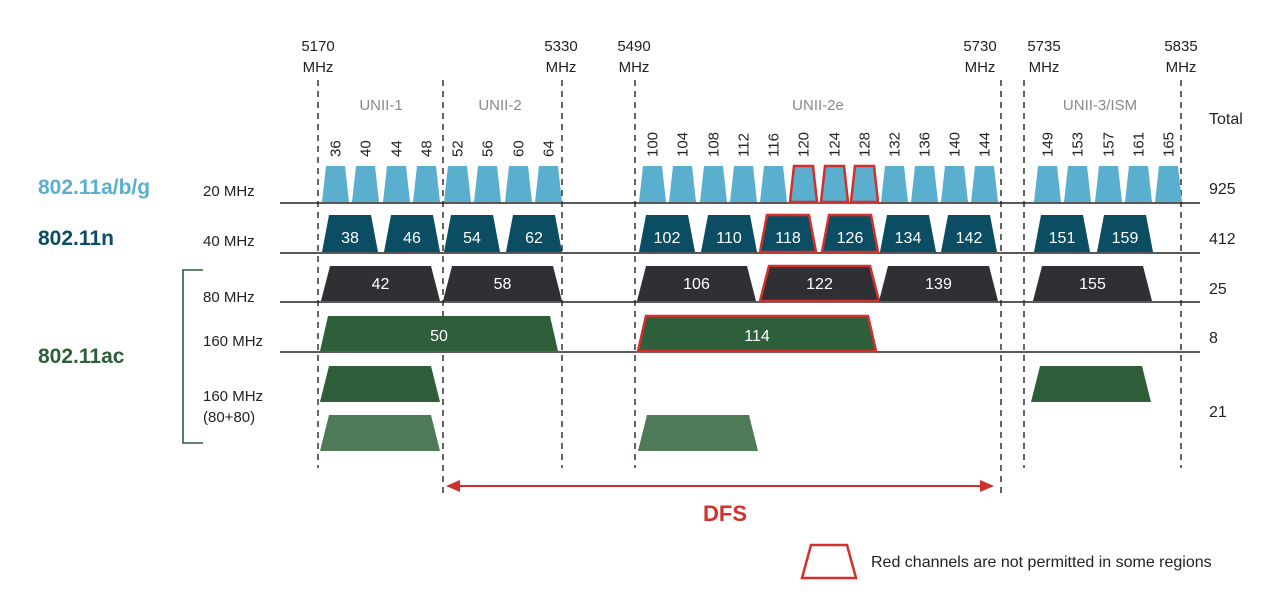 This screenshot has height=611, width=1279. What do you see at coordinates (865, 144) in the screenshot?
I see `channel-number-128: 128` at bounding box center [865, 144].